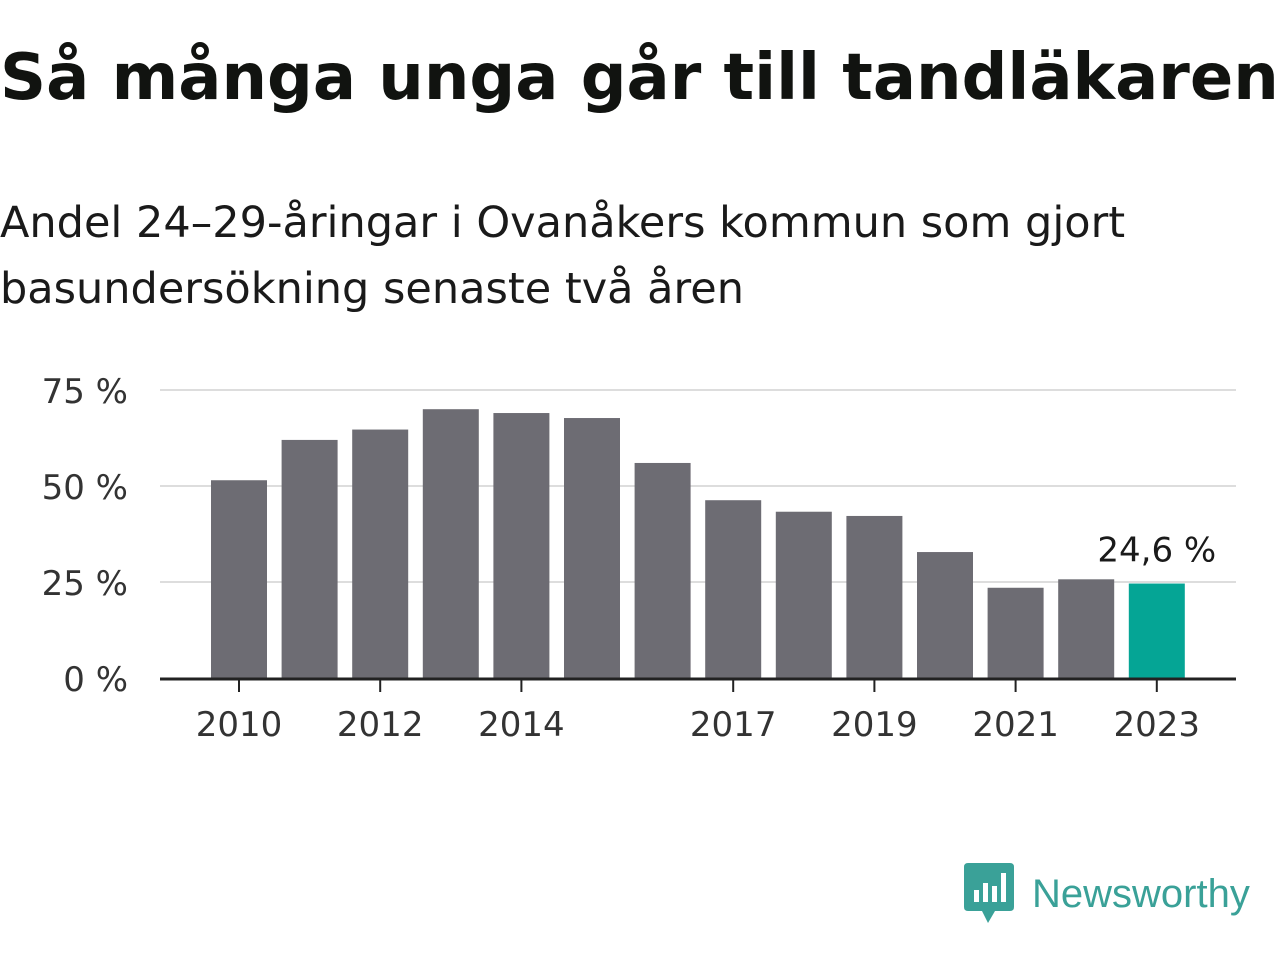  Describe the element at coordinates (239, 725) in the screenshot. I see `x-tick-label: 2010` at that location.